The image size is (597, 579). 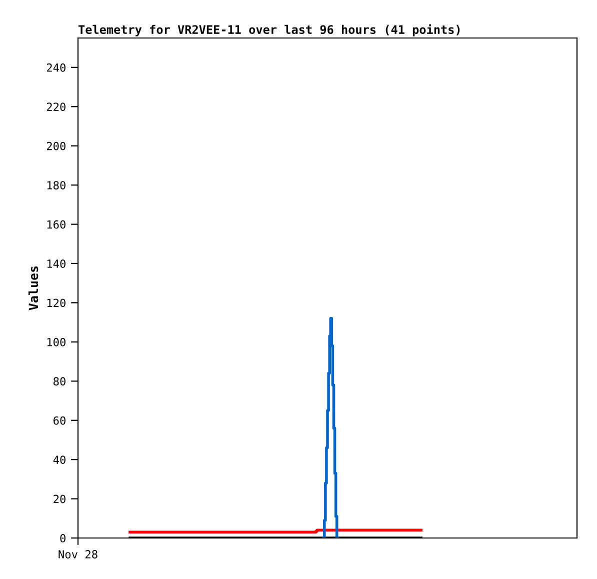 I want to click on x-tick-label: Nov 28, so click(x=78, y=554).